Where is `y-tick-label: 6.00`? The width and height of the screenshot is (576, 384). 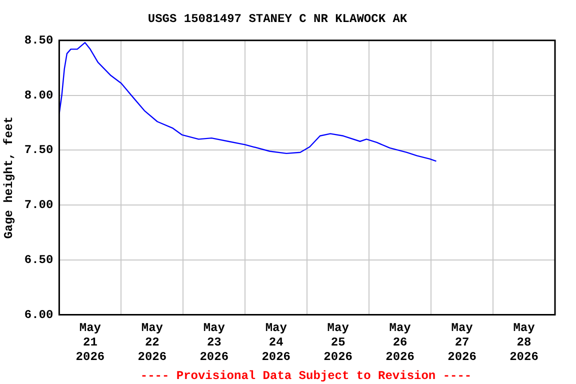
y-tick-label: 6.00 is located at coordinates (39, 315).